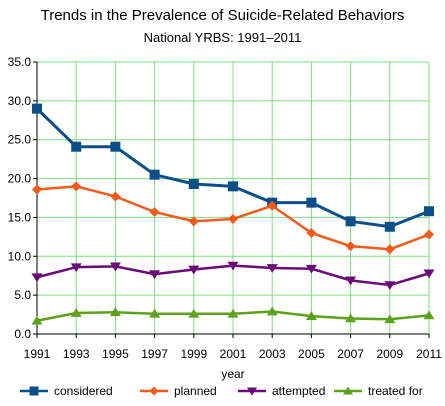  What do you see at coordinates (193, 354) in the screenshot?
I see `x-tick-label: 1999` at bounding box center [193, 354].